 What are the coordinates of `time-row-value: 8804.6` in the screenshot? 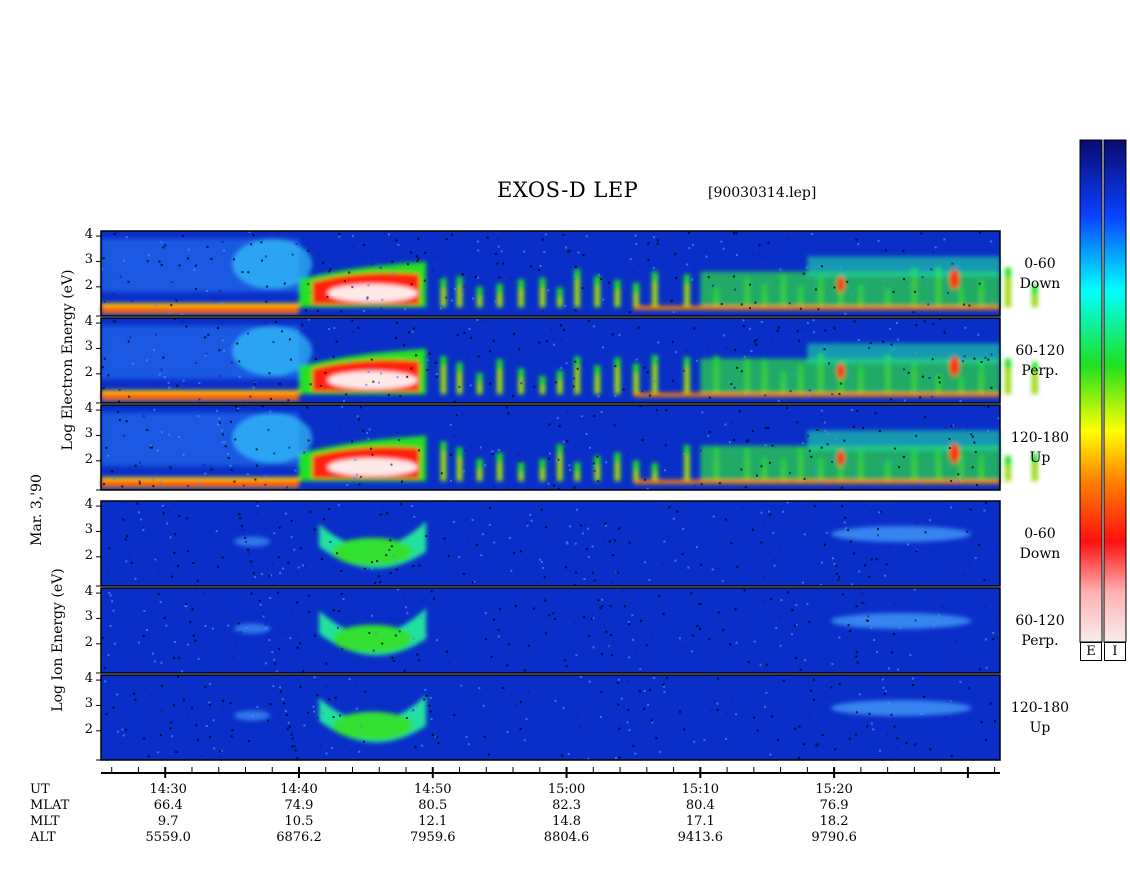 It's located at (566, 837).